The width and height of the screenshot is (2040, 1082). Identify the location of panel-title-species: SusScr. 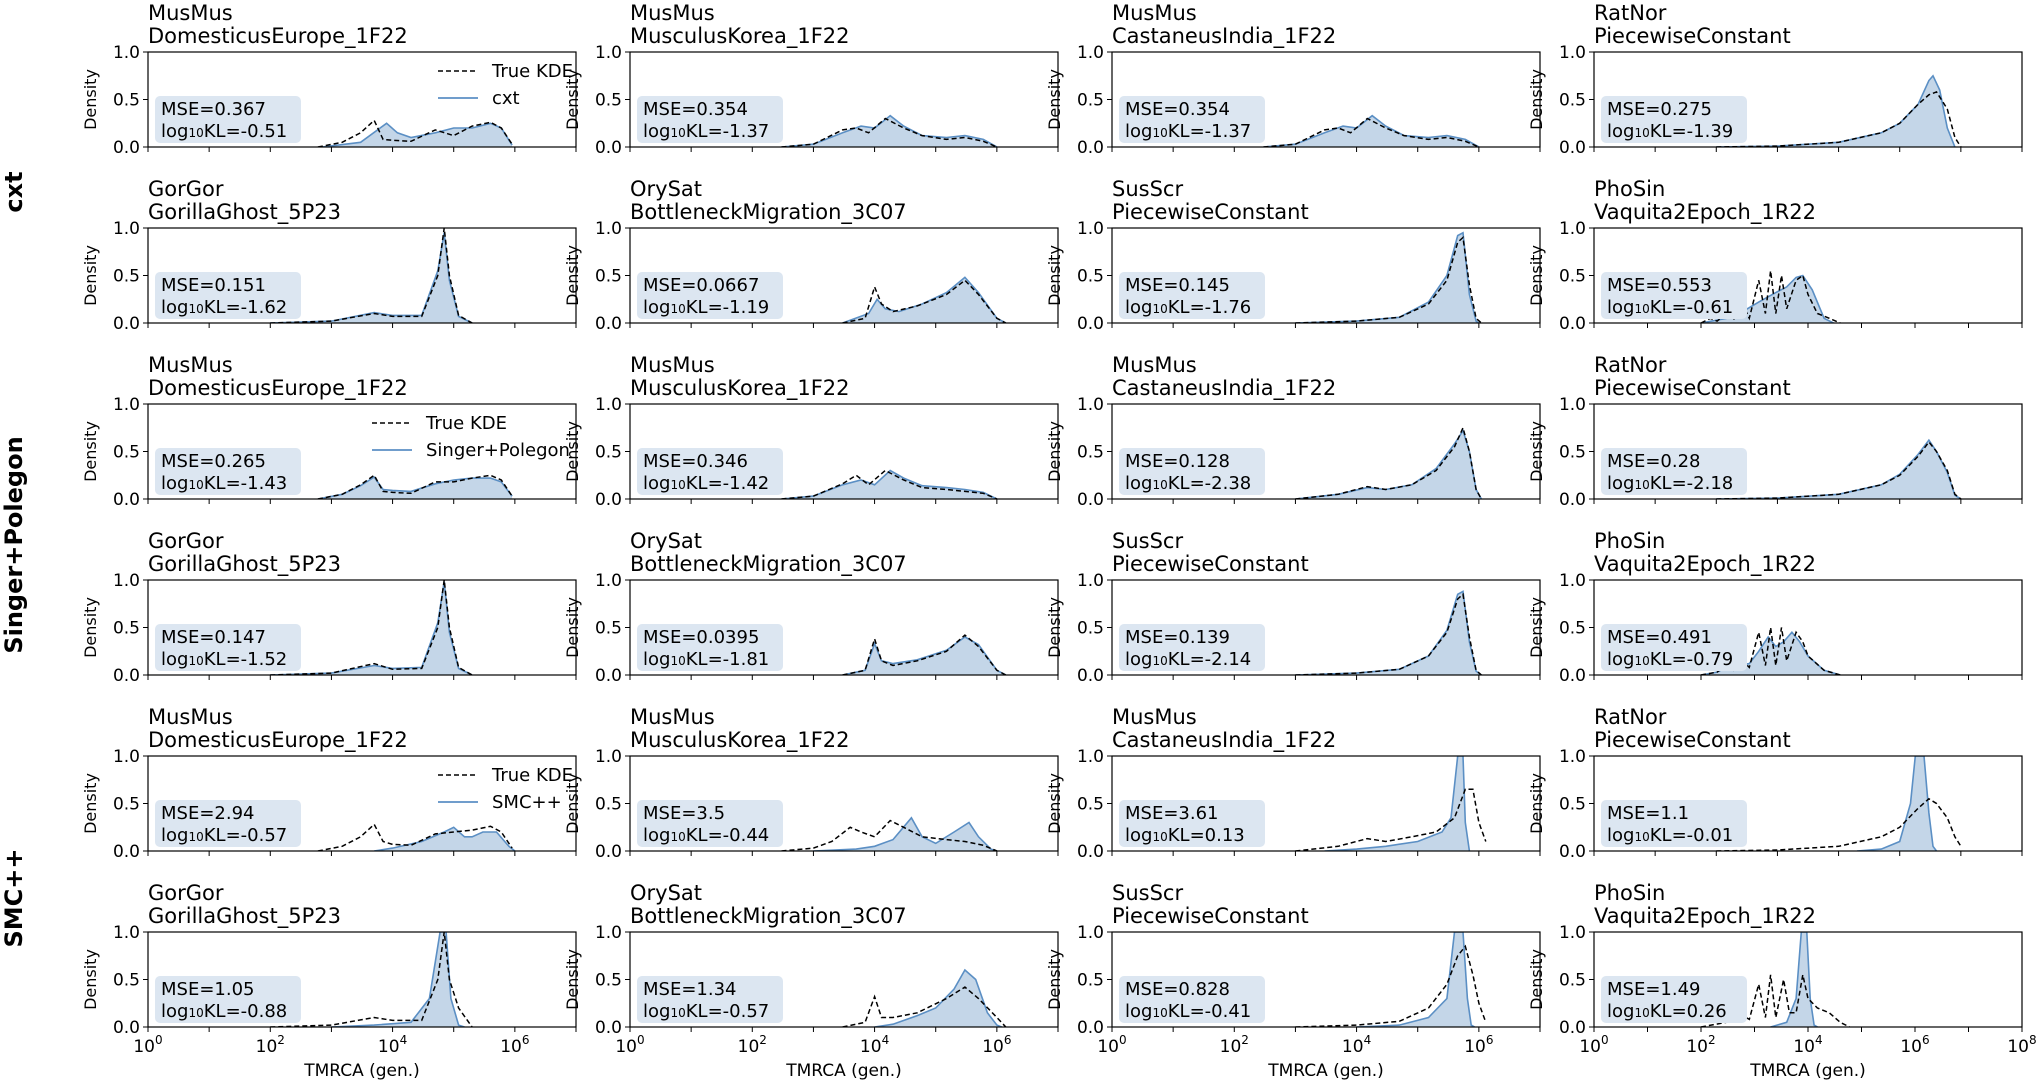
(1147, 541).